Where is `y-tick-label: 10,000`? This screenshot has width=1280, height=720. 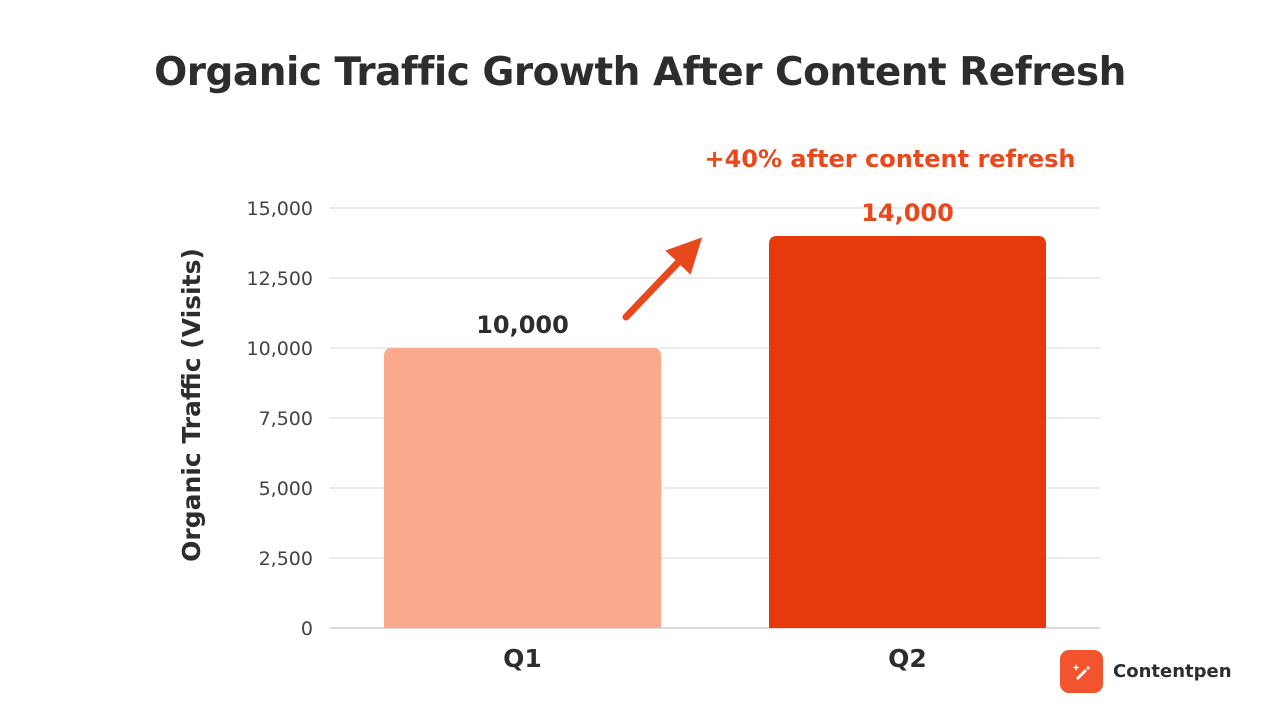 y-tick-label: 10,000 is located at coordinates (280, 349).